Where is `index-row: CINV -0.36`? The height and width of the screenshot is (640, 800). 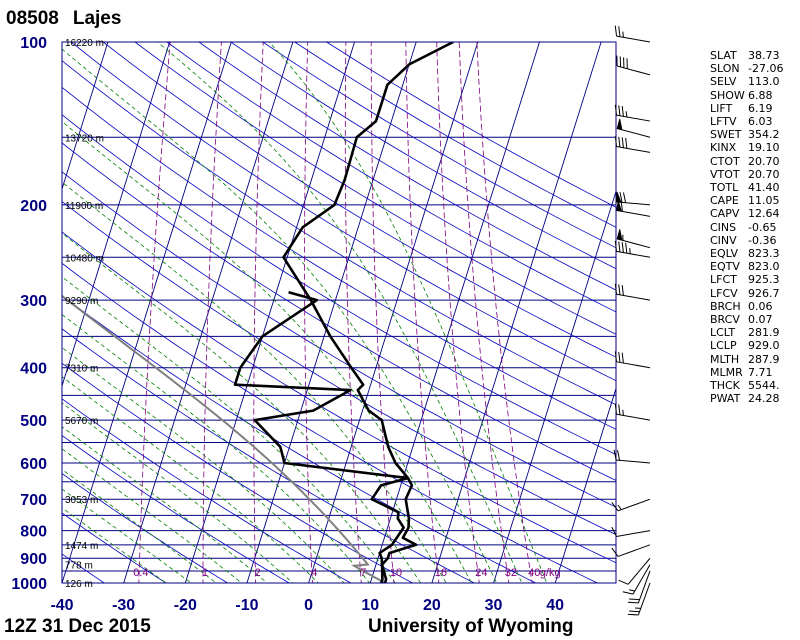 index-row: CINV -0.36 is located at coordinates (751, 240).